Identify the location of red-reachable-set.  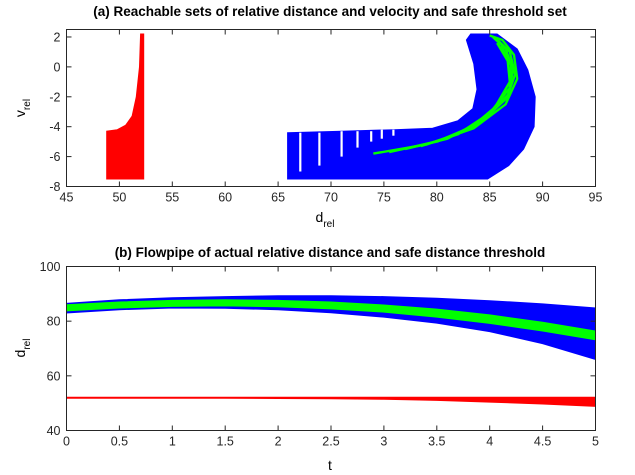
(125, 106).